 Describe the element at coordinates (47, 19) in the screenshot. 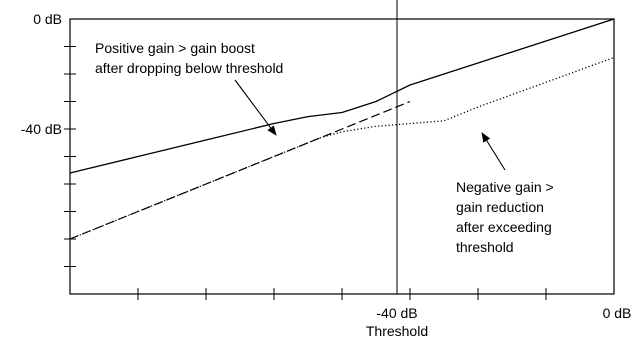

I see `y-label-0db: 0 dB` at that location.